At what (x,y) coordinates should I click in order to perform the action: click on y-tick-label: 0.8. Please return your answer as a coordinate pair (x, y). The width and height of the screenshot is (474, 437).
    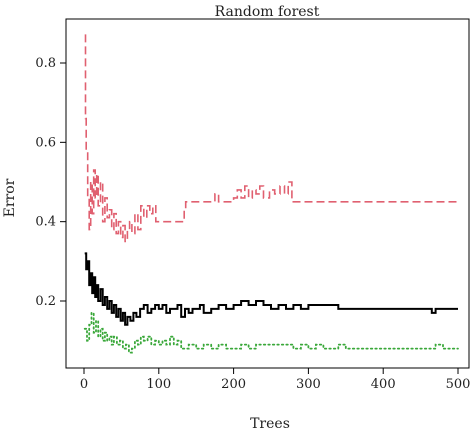
    Looking at the image, I should click on (45, 63).